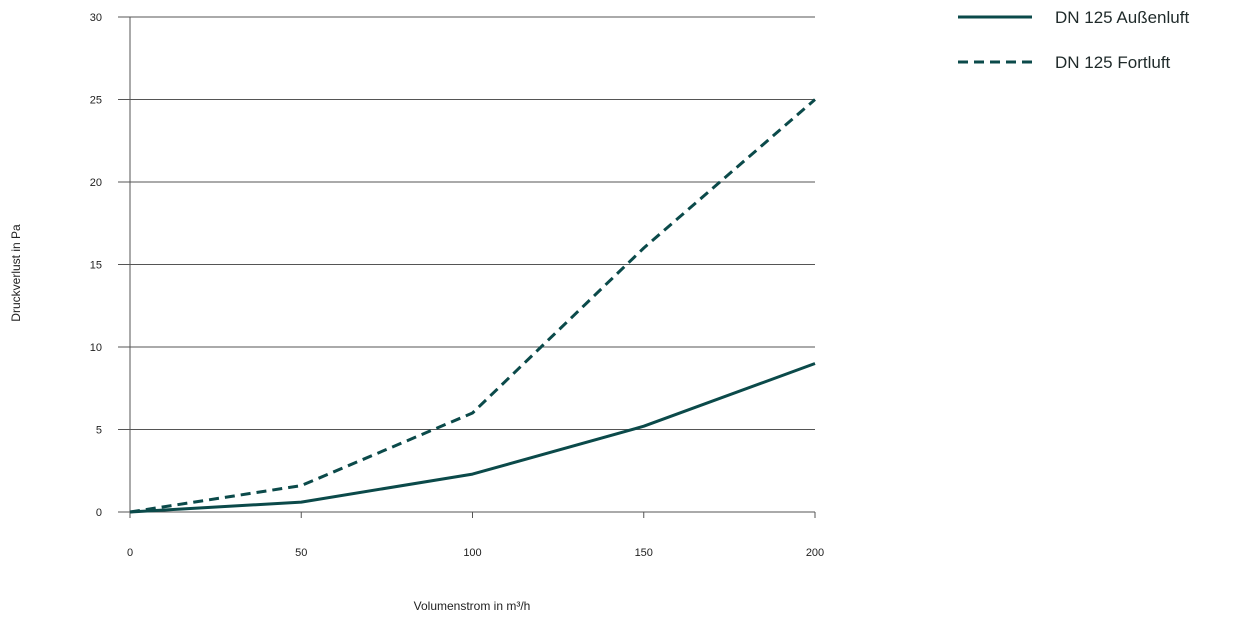  What do you see at coordinates (99, 513) in the screenshot?
I see `y-tick-label: 0` at bounding box center [99, 513].